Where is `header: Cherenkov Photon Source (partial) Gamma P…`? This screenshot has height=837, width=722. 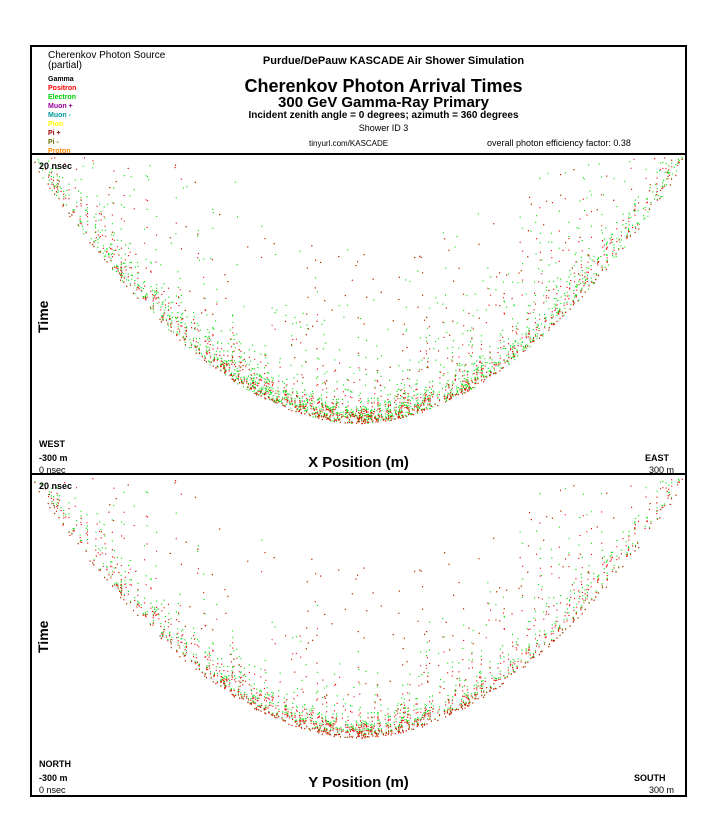 header: Cherenkov Photon Source (partial) Gamma P… is located at coordinates (358, 101).